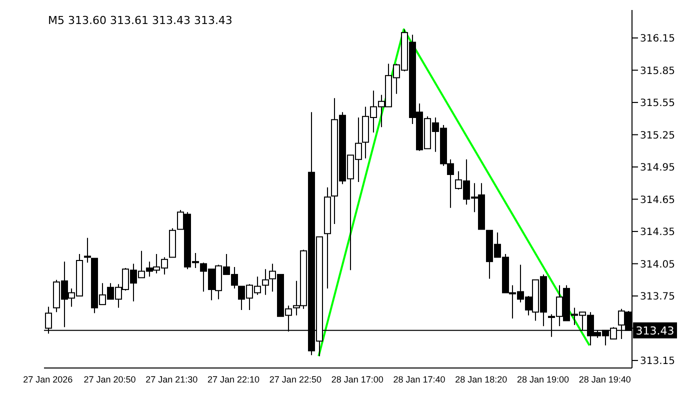  I want to click on x-tick-label: 27 Jan 20:50, so click(110, 379).